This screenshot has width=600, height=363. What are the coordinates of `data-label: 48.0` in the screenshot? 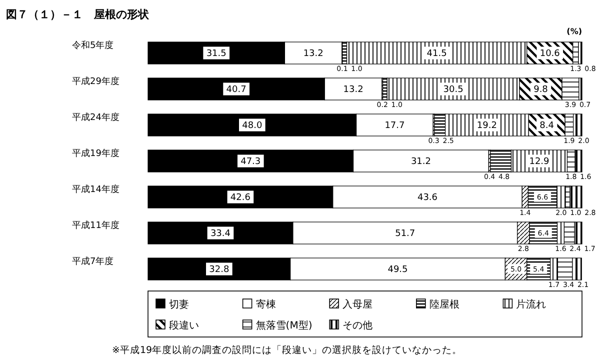 It's located at (252, 126).